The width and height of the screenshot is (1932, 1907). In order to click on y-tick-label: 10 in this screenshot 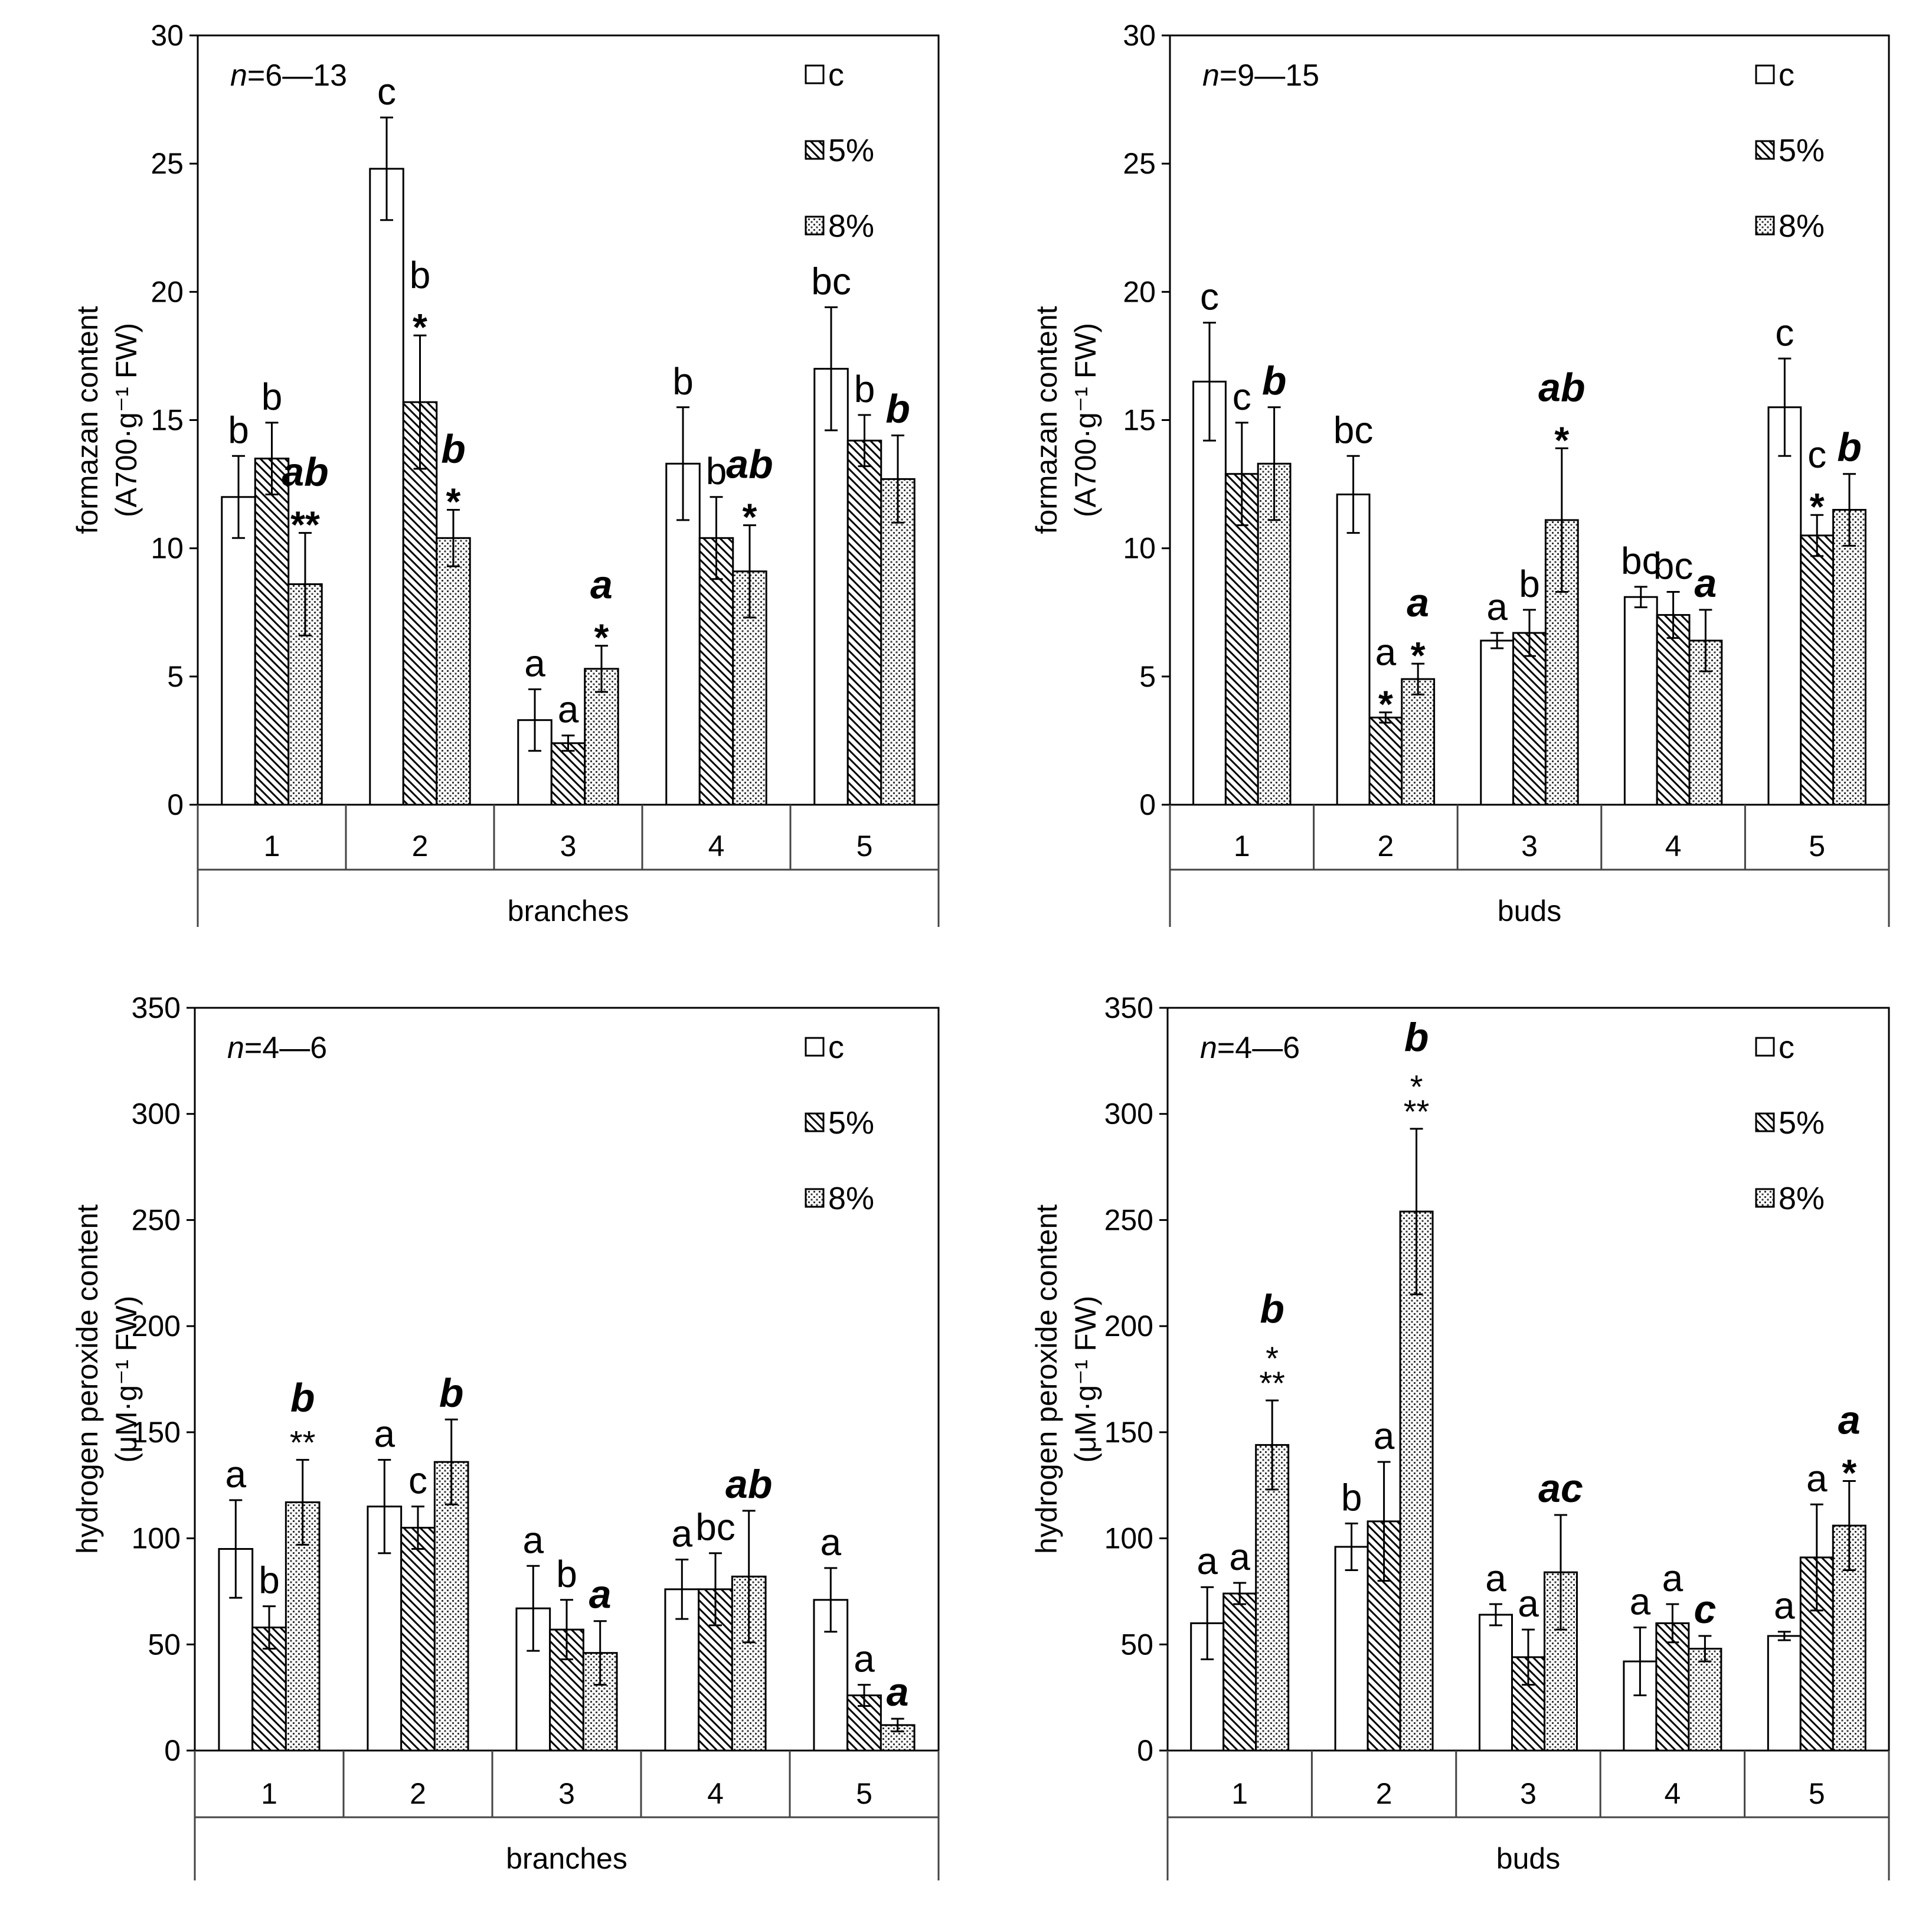, I will do `click(1139, 548)`.